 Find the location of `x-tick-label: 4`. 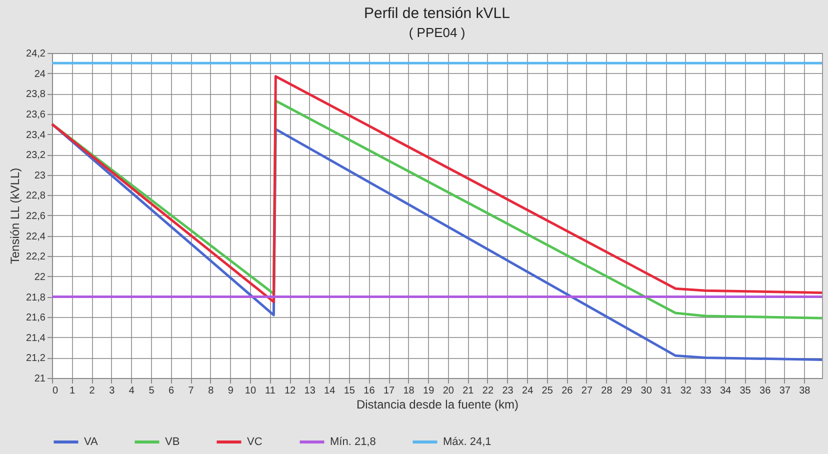

x-tick-label: 4 is located at coordinates (131, 391).